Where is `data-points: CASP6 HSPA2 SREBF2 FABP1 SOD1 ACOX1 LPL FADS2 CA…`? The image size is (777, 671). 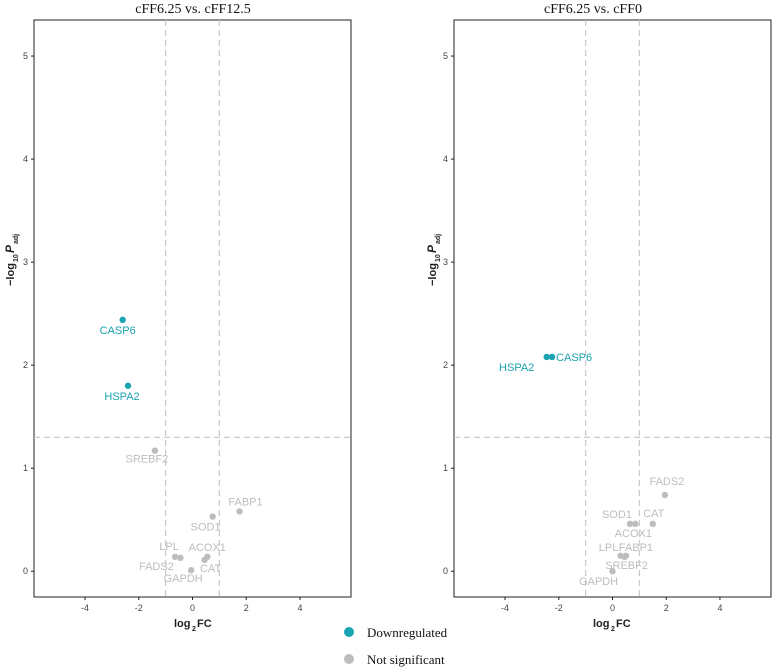 data-points: CASP6 HSPA2 SREBF2 FABP1 SOD1 ACOX1 LPL FADS2 CA… is located at coordinates (181, 450).